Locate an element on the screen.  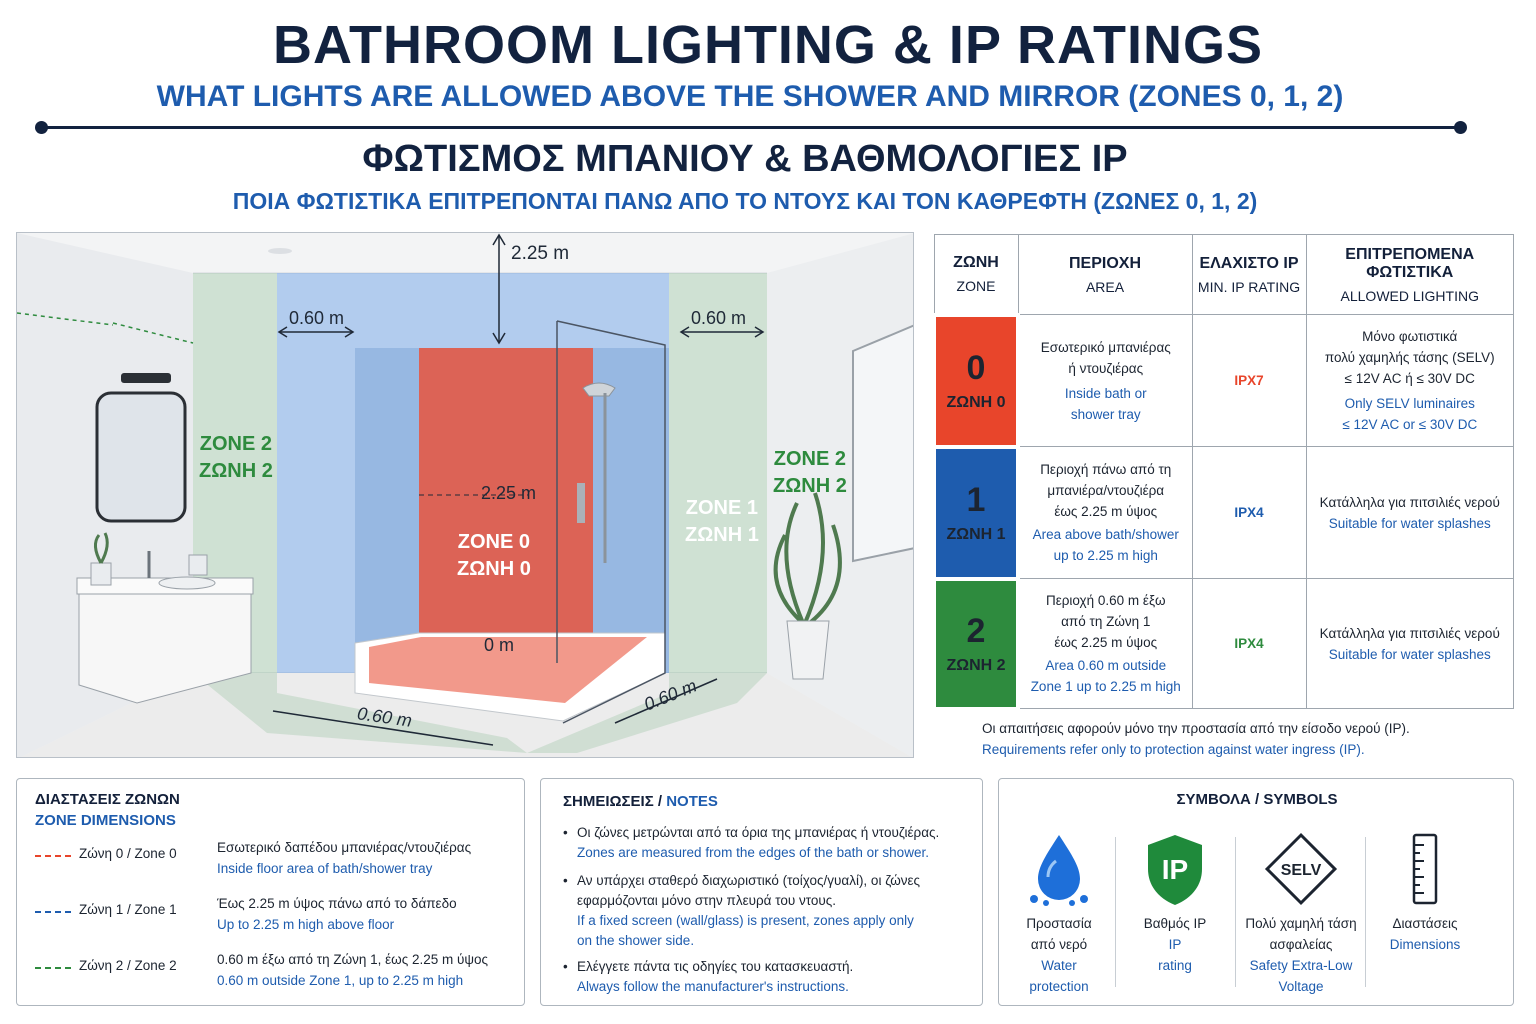
ip-shield-icon: IP is located at coordinates (1175, 870).